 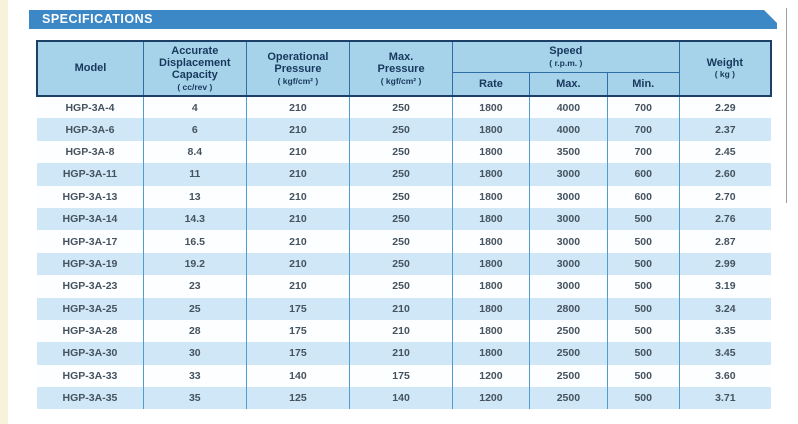 I want to click on table-row: HGP-3A-30 30 175 210 1800 2500 500 3.45, so click(x=404, y=353).